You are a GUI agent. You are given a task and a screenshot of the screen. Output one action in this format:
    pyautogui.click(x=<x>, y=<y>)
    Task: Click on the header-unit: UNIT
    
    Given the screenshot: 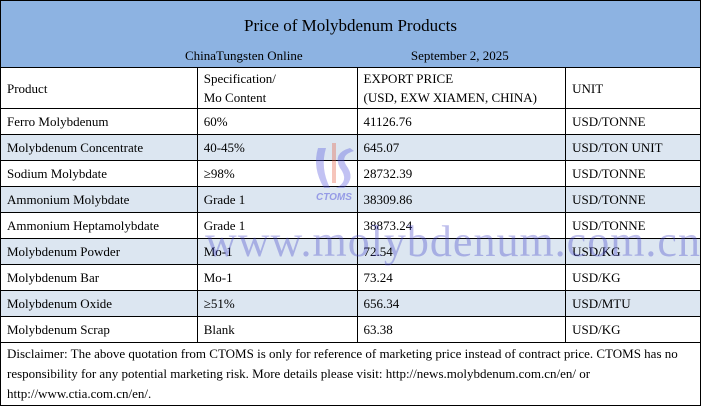 What is the action you would take?
    pyautogui.click(x=633, y=88)
    